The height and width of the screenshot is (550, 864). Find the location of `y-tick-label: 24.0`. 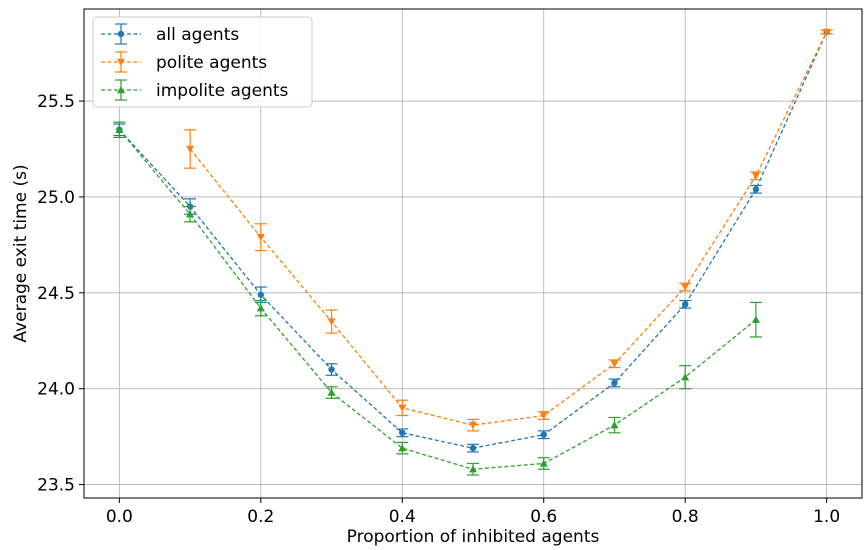

y-tick-label: 24.0 is located at coordinates (56, 390).